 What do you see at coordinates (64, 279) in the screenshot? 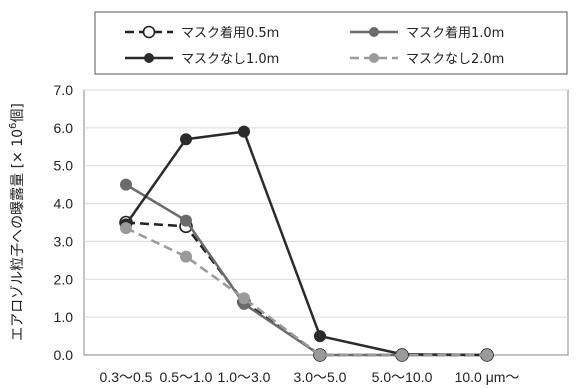
I see `y-tick-label: 2.0` at bounding box center [64, 279].